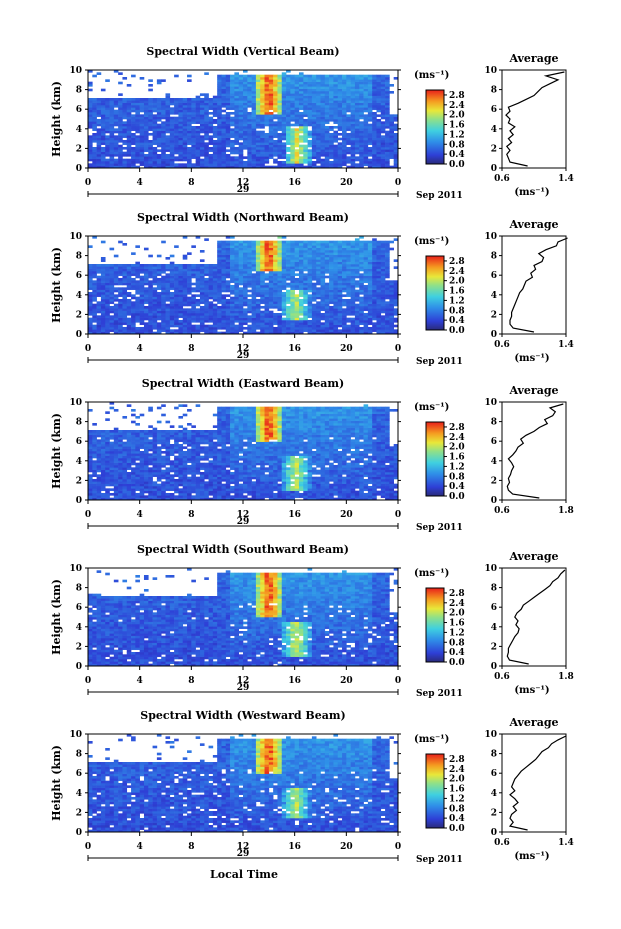  What do you see at coordinates (79, 149) in the screenshot?
I see `y-tick-label: 2` at bounding box center [79, 149].